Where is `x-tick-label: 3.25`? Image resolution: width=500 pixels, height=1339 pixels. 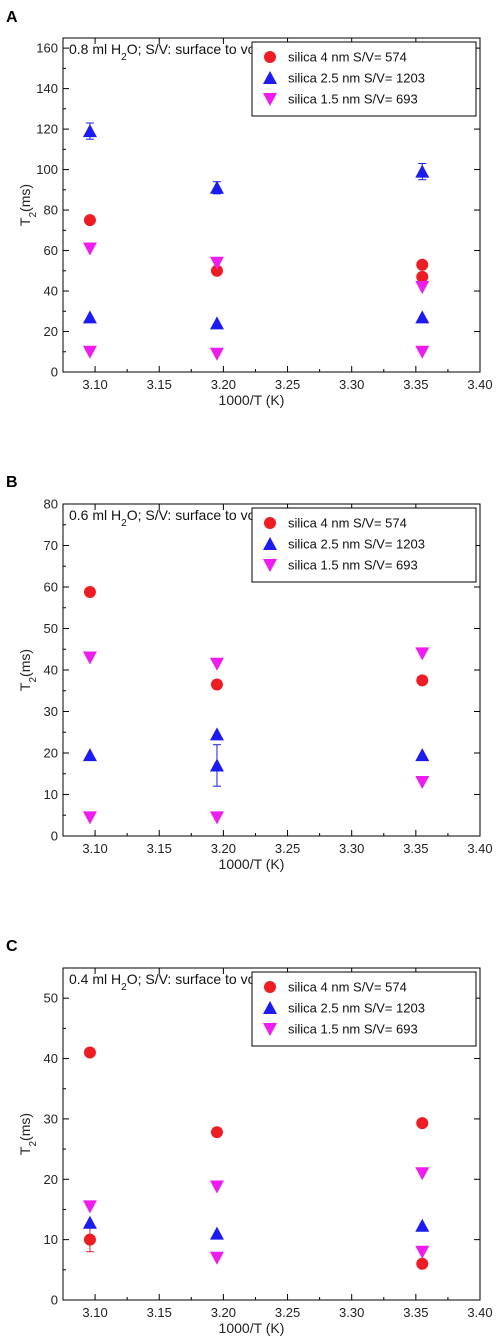
x-tick-label: 3.25 is located at coordinates (287, 848).